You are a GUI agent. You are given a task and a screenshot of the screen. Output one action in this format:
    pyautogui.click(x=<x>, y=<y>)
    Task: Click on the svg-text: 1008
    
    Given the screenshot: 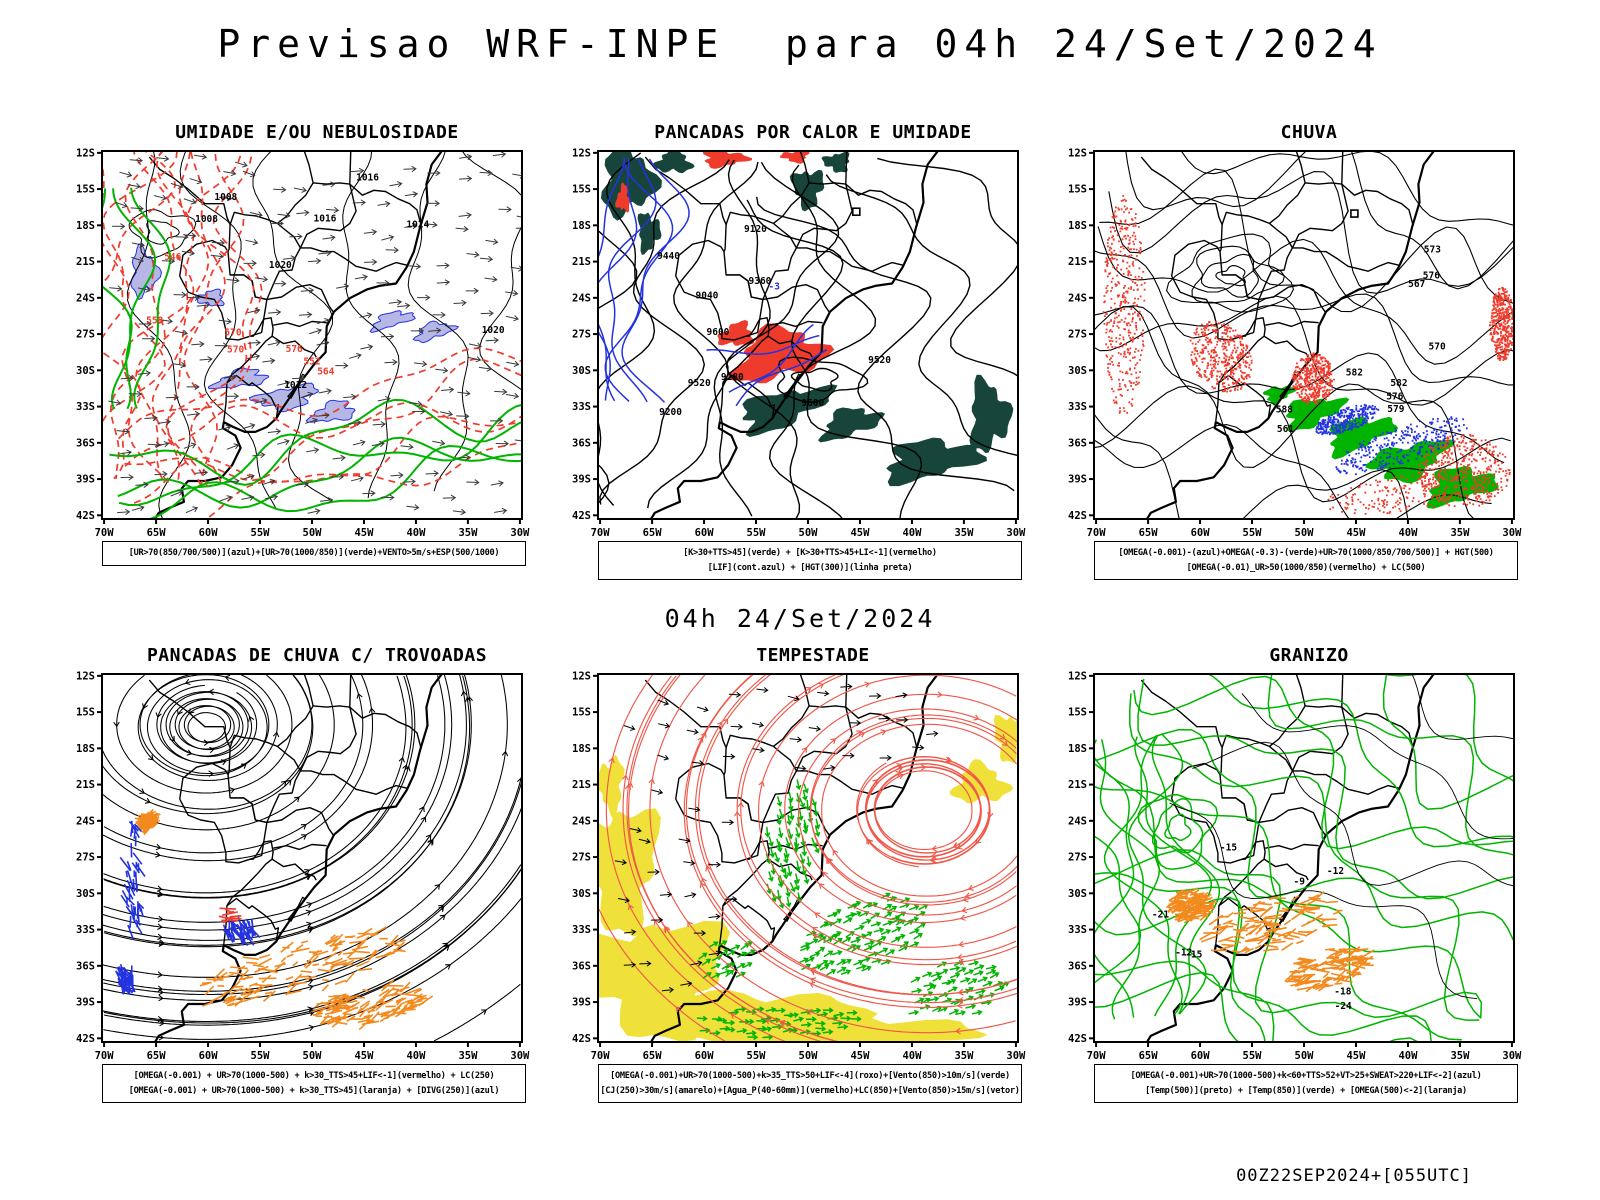 What is the action you would take?
    pyautogui.click(x=225, y=197)
    